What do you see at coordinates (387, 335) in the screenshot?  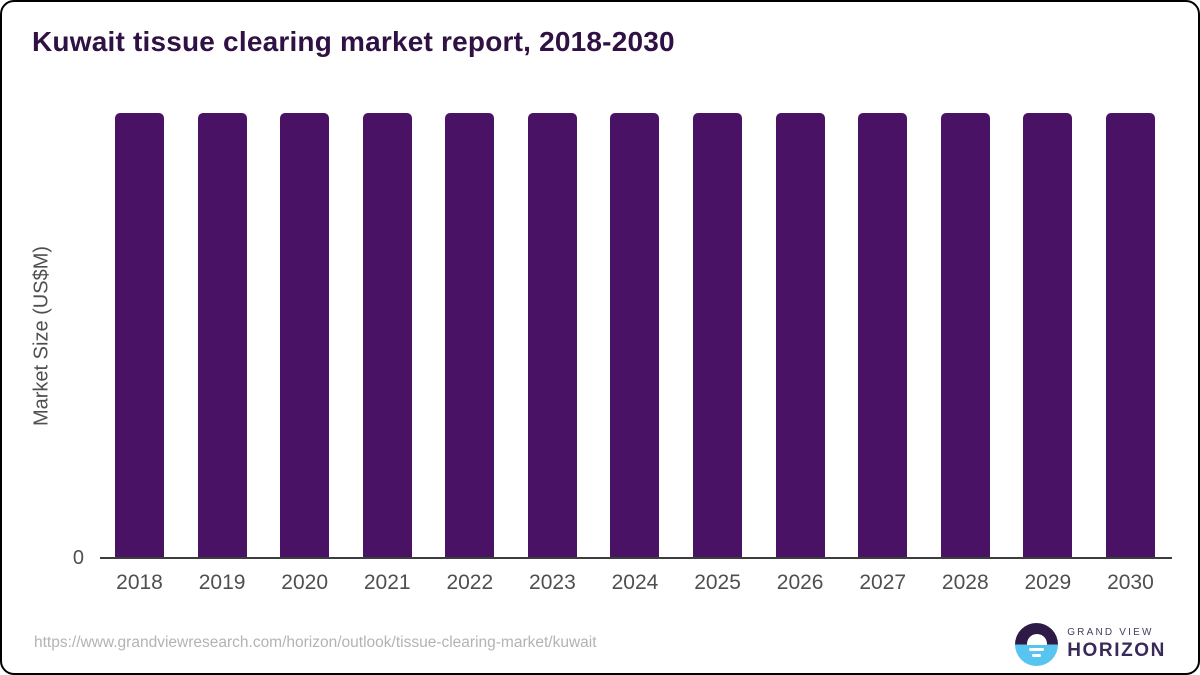 I see `bar-2021` at bounding box center [387, 335].